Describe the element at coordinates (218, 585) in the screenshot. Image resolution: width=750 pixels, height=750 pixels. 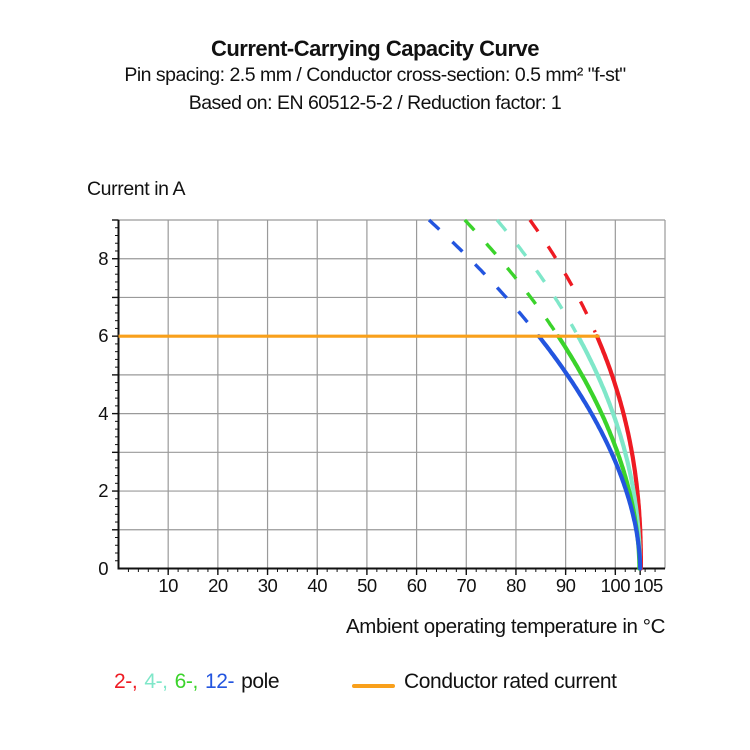
I see `x-tick-label-20: 20` at that location.